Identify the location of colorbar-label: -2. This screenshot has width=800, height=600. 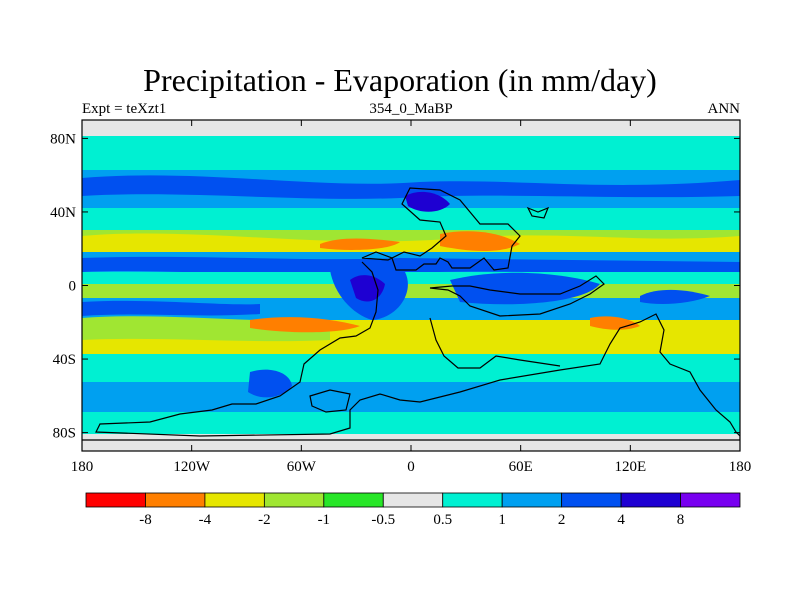
(264, 520).